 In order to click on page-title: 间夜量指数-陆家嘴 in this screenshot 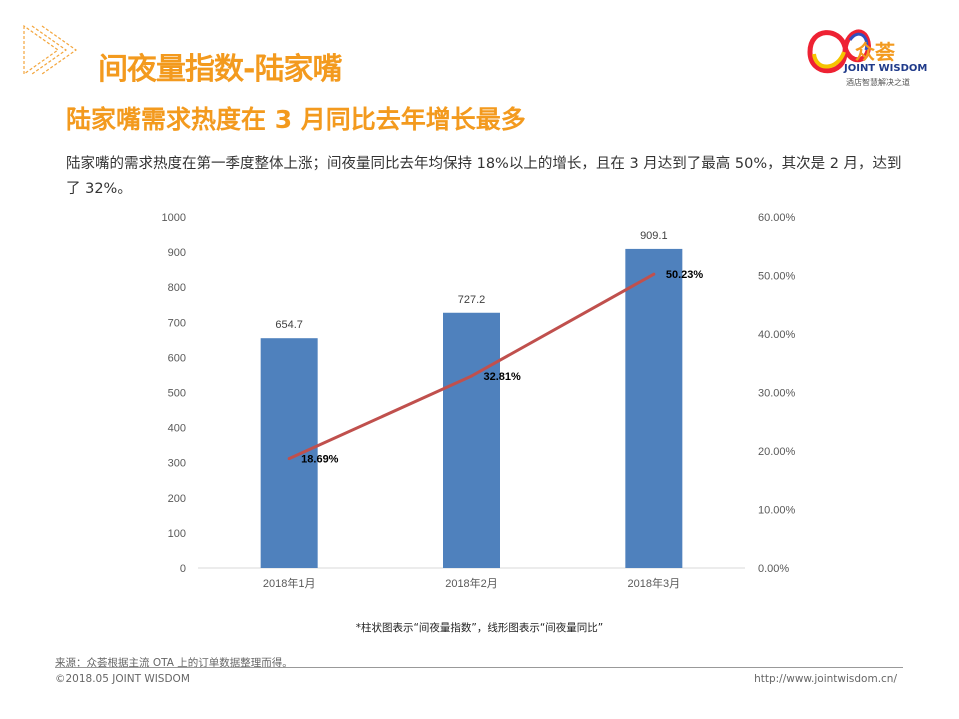, I will do `click(220, 69)`.